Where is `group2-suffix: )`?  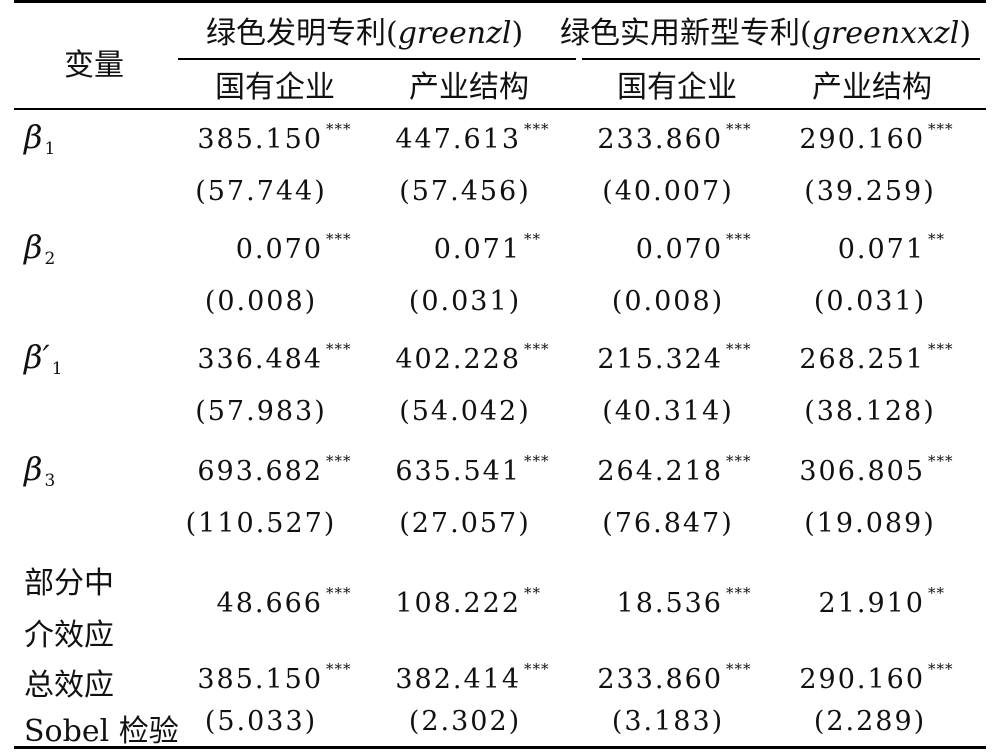 group2-suffix: ) is located at coordinates (965, 33).